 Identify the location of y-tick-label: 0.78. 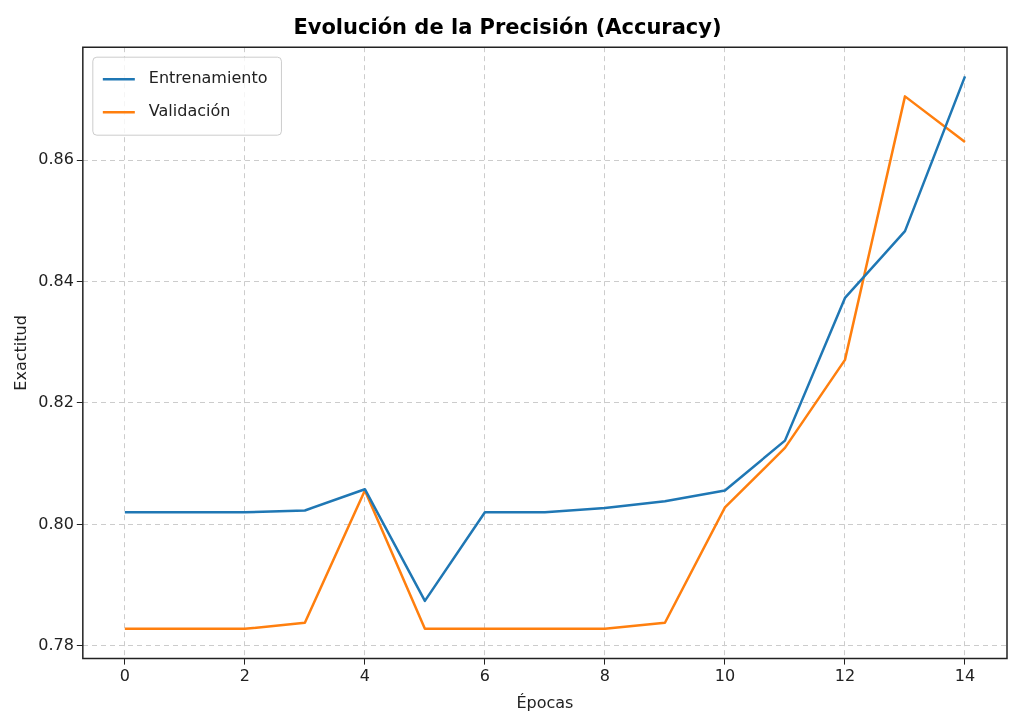
(56, 645).